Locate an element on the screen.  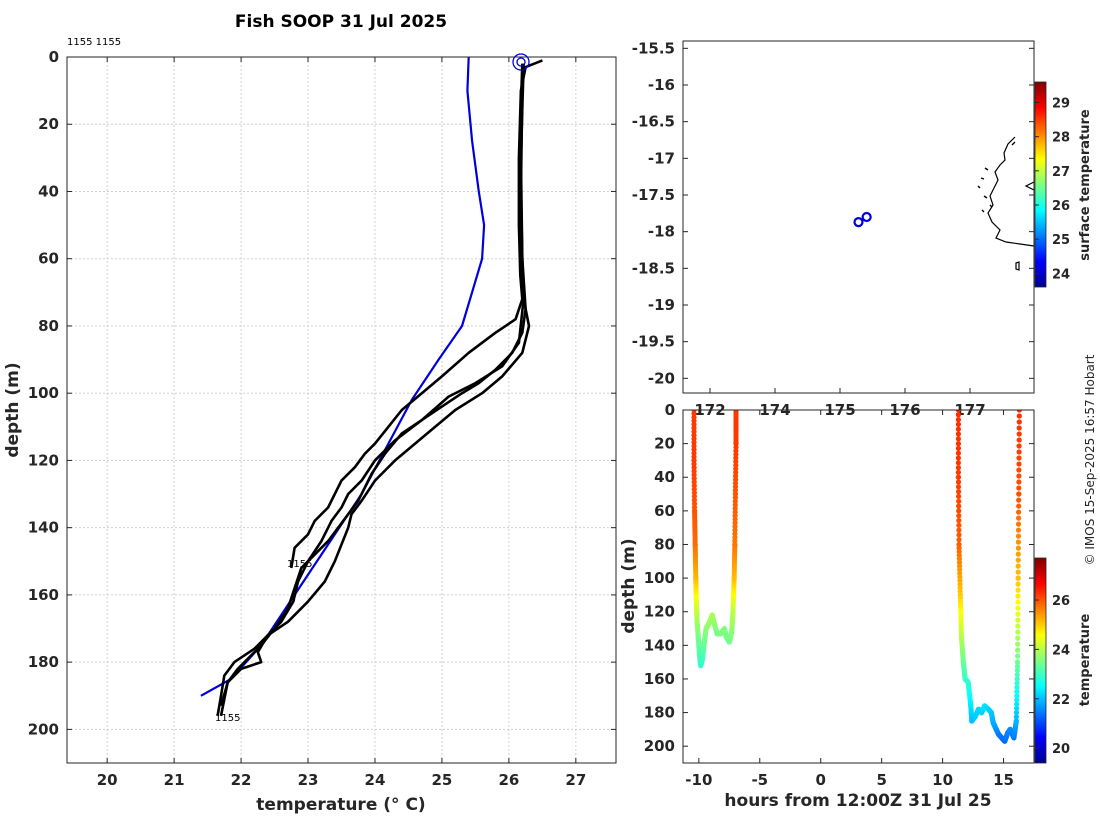
profile-x-axis-label: temperature (° C) is located at coordinates (340, 805).